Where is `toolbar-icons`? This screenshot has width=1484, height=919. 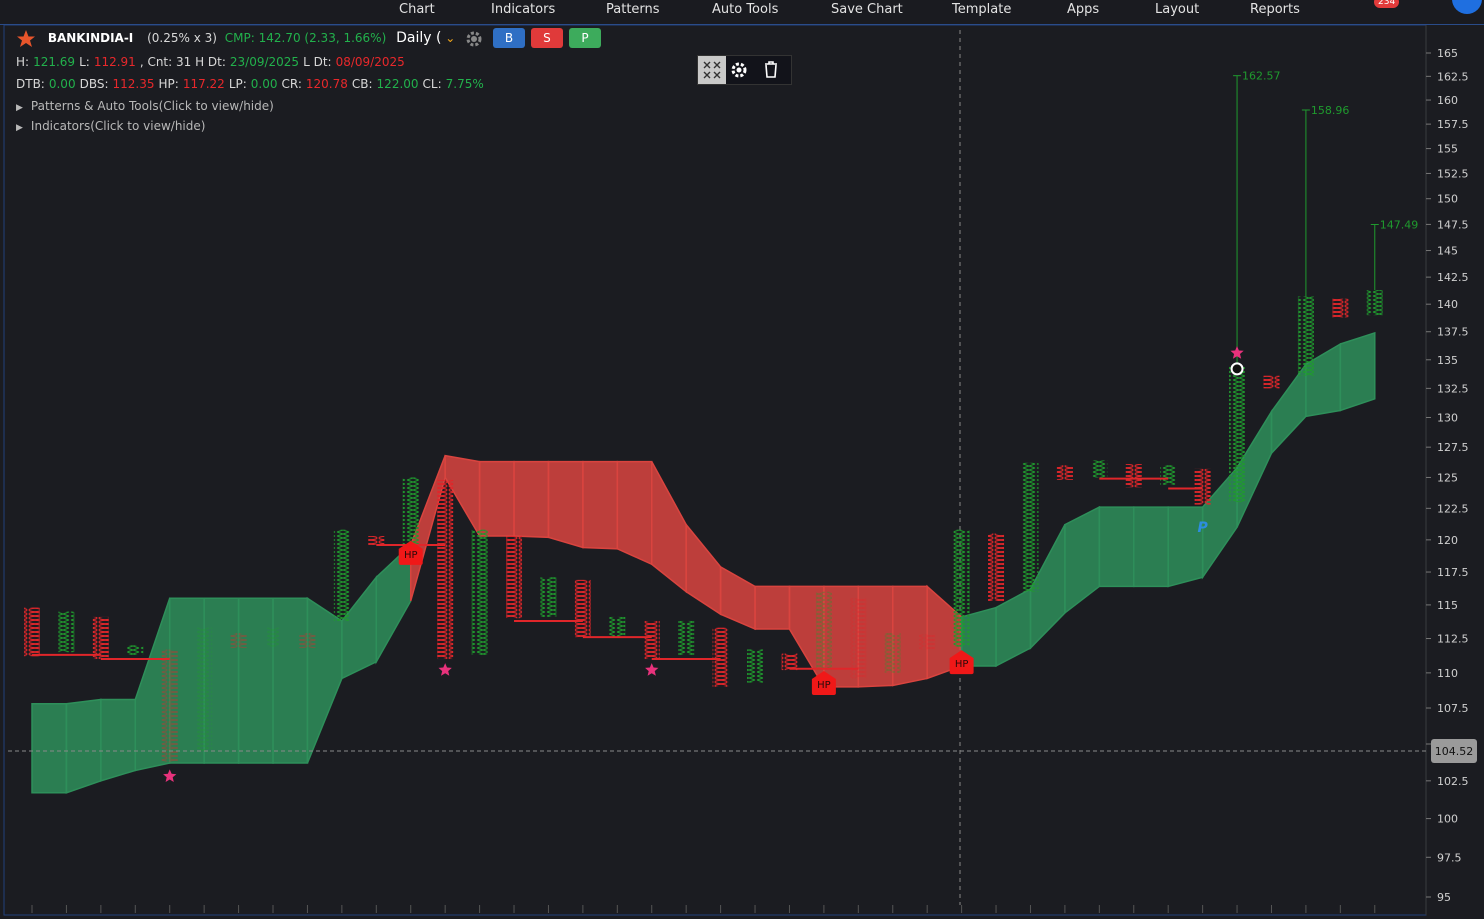 toolbar-icons is located at coordinates (737, 70).